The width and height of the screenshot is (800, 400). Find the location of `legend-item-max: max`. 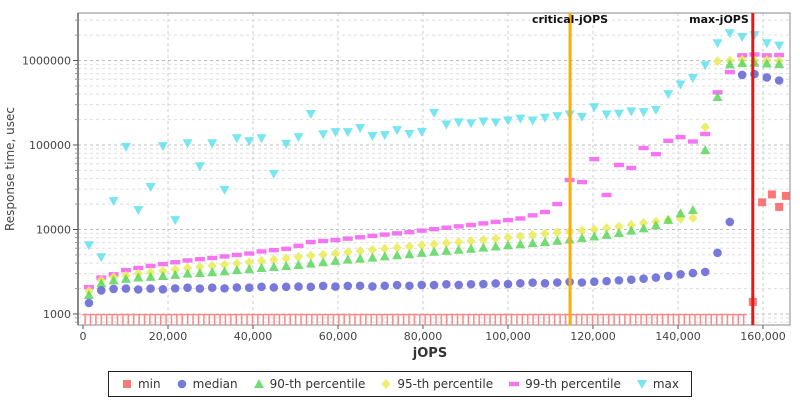

legend-item-max: max is located at coordinates (657, 384).